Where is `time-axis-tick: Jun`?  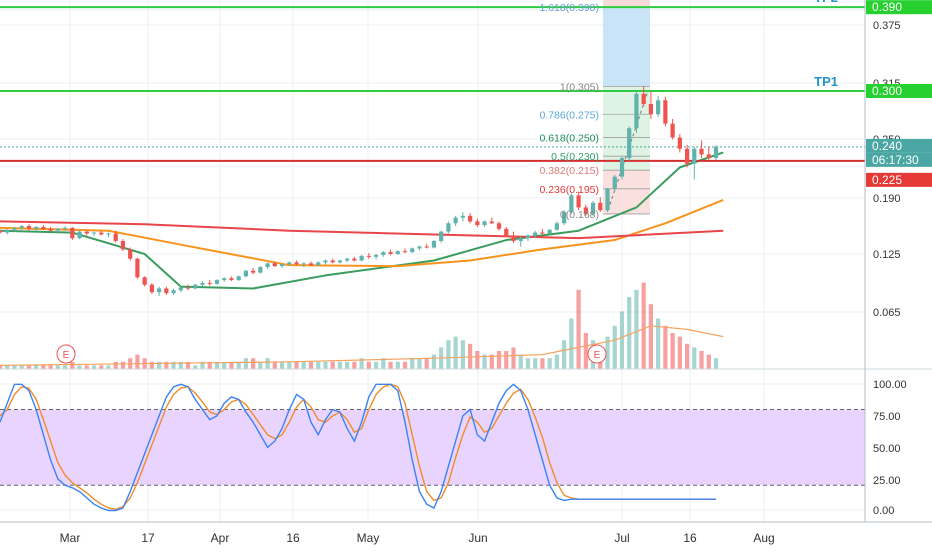 time-axis-tick: Jun is located at coordinates (477, 538).